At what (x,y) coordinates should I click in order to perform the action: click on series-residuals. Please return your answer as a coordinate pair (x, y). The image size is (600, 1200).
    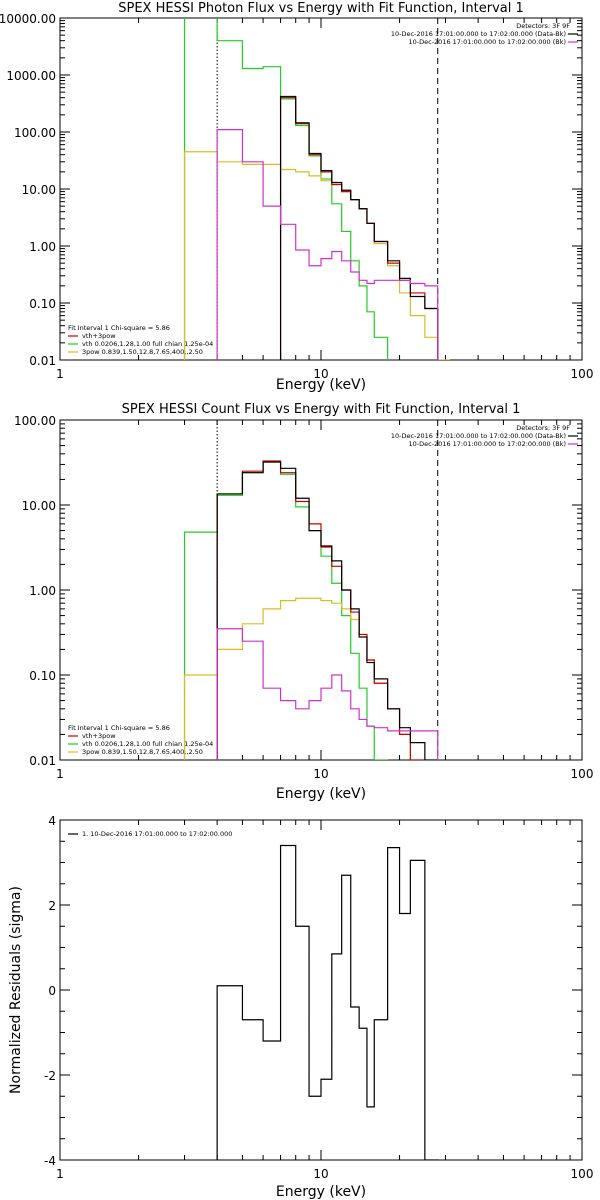
    Looking at the image, I should click on (327, 1002).